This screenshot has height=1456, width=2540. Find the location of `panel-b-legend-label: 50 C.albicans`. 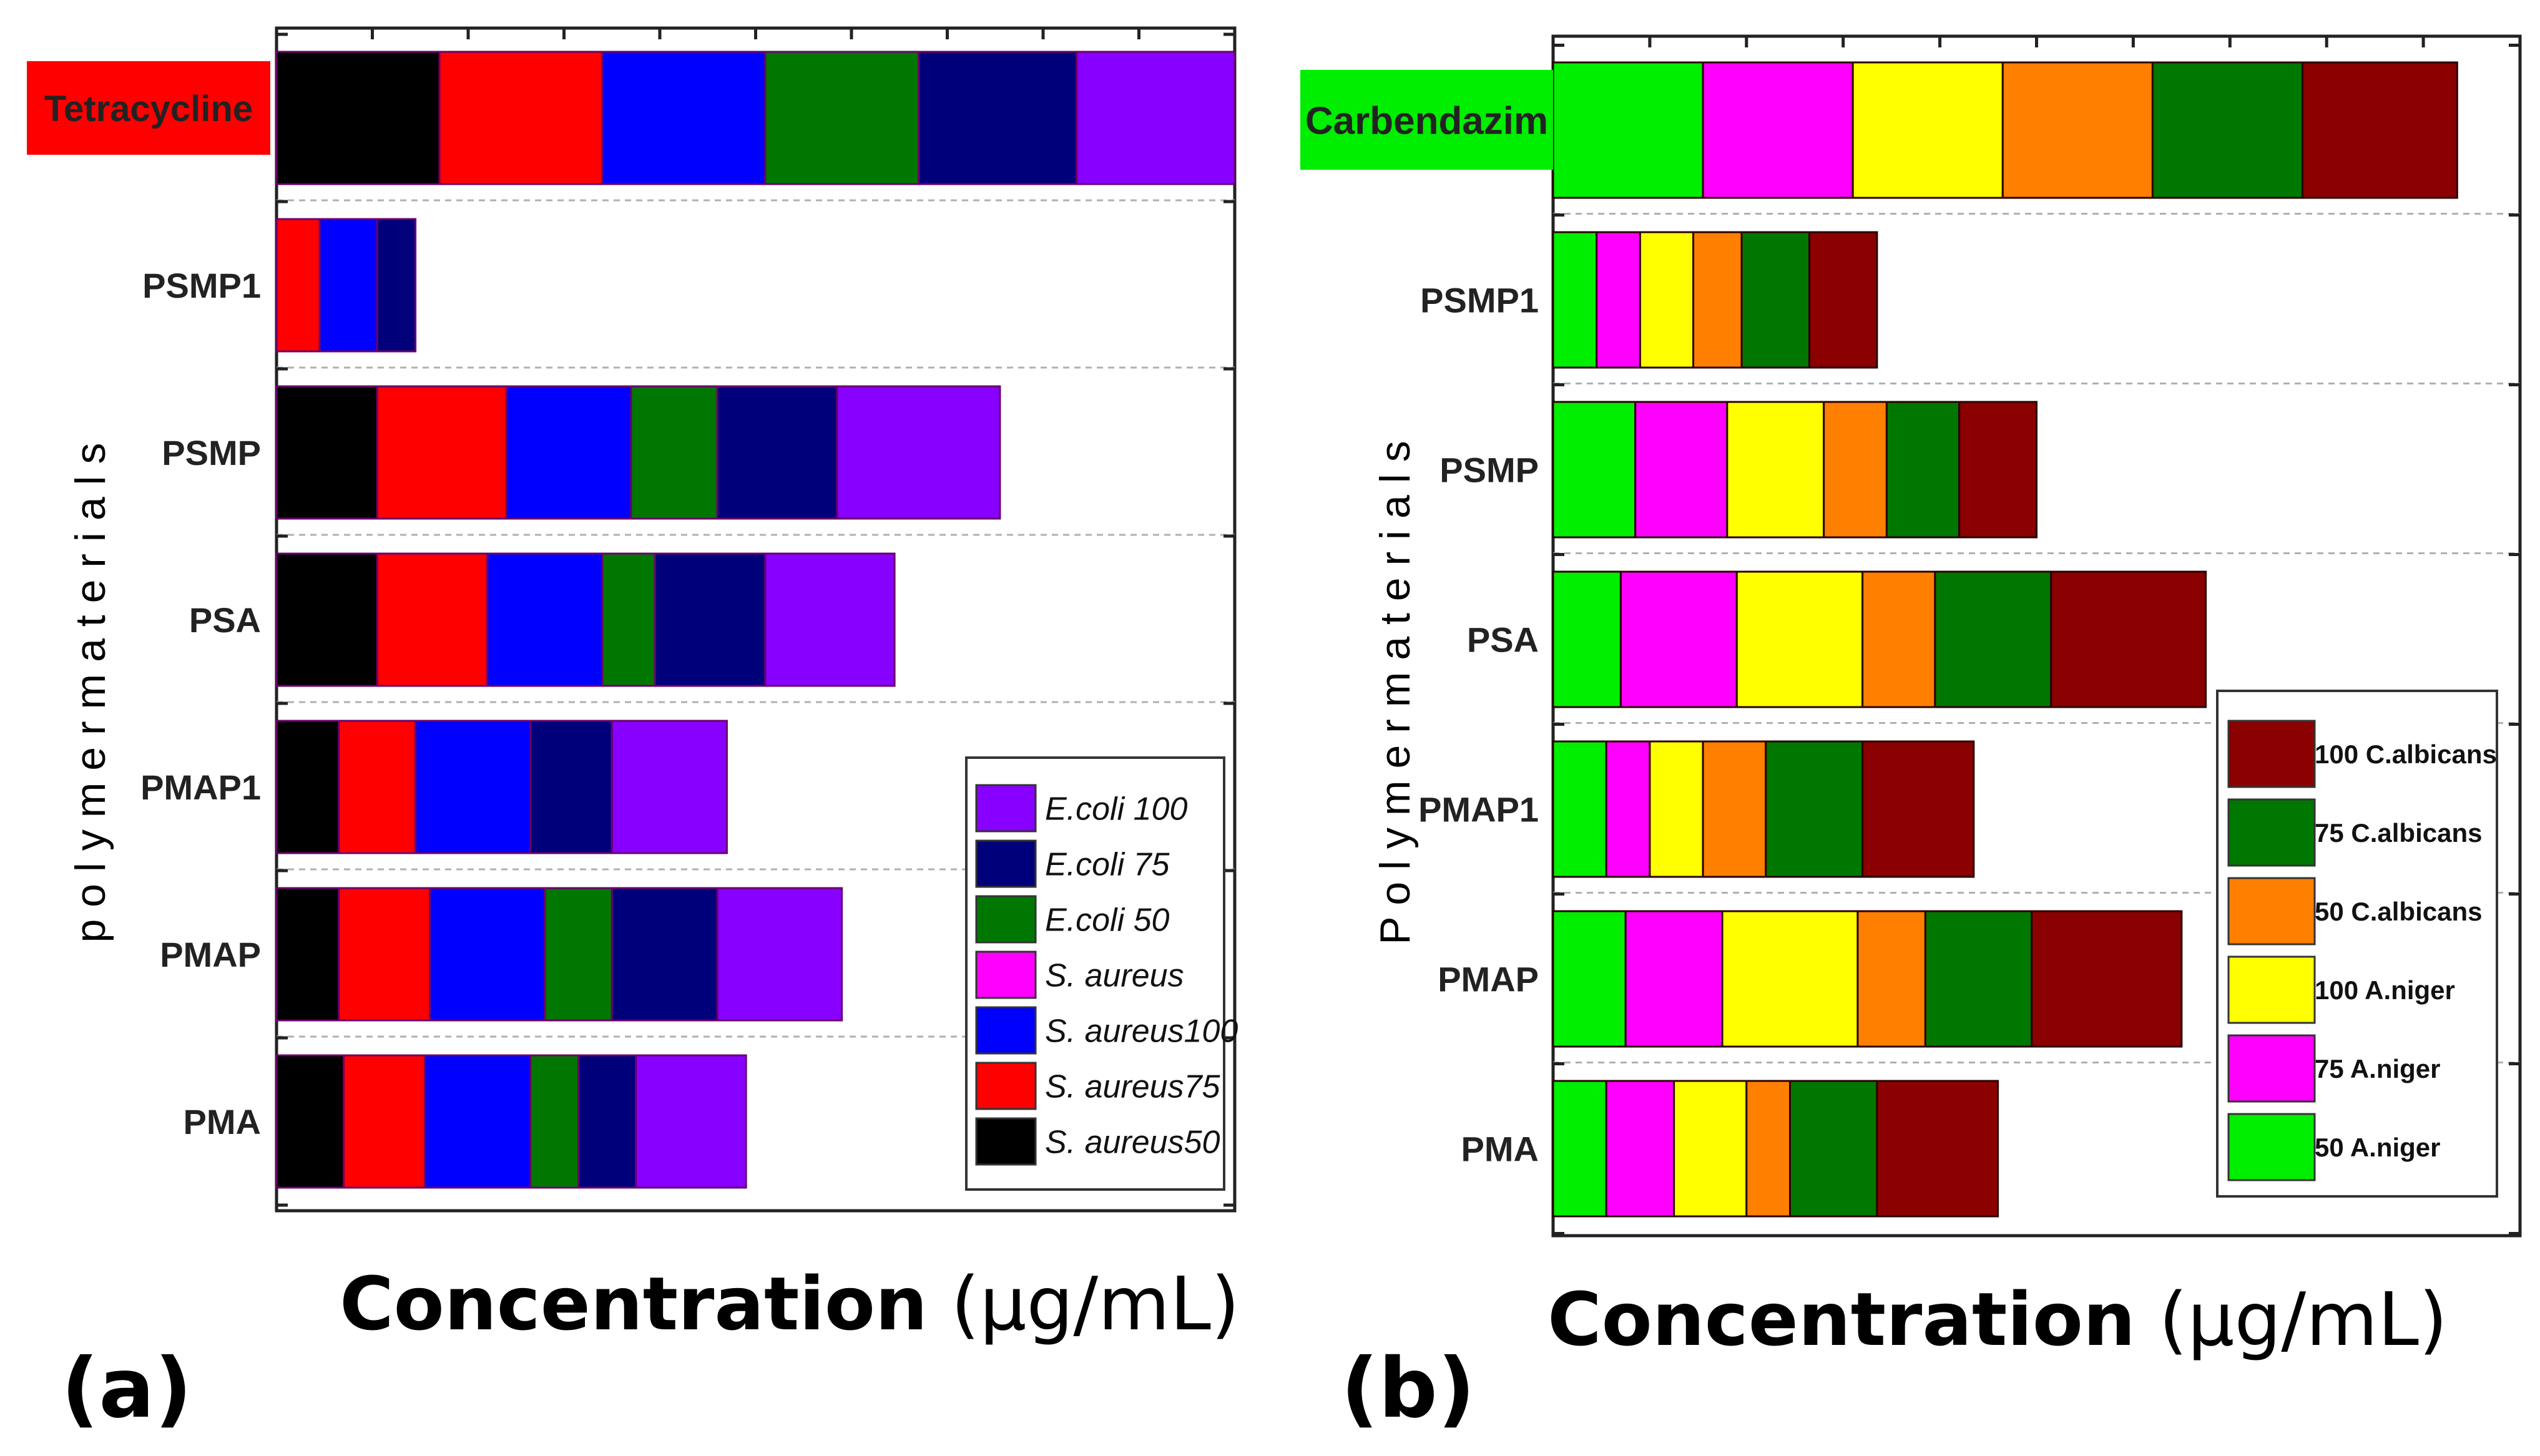

panel-b-legend-label: 50 C.albicans is located at coordinates (2398, 911).